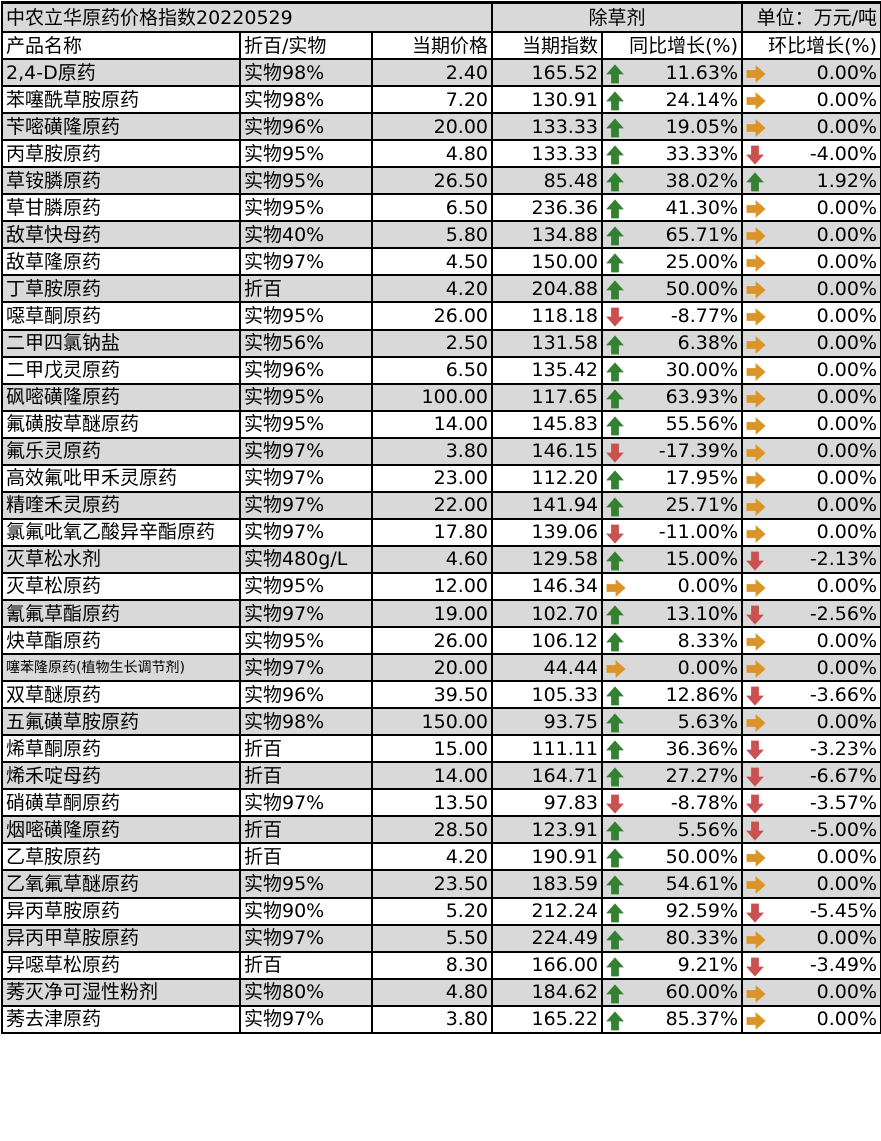 The height and width of the screenshot is (1141, 881). What do you see at coordinates (547, 73) in the screenshot?
I see `index: 165.52` at bounding box center [547, 73].